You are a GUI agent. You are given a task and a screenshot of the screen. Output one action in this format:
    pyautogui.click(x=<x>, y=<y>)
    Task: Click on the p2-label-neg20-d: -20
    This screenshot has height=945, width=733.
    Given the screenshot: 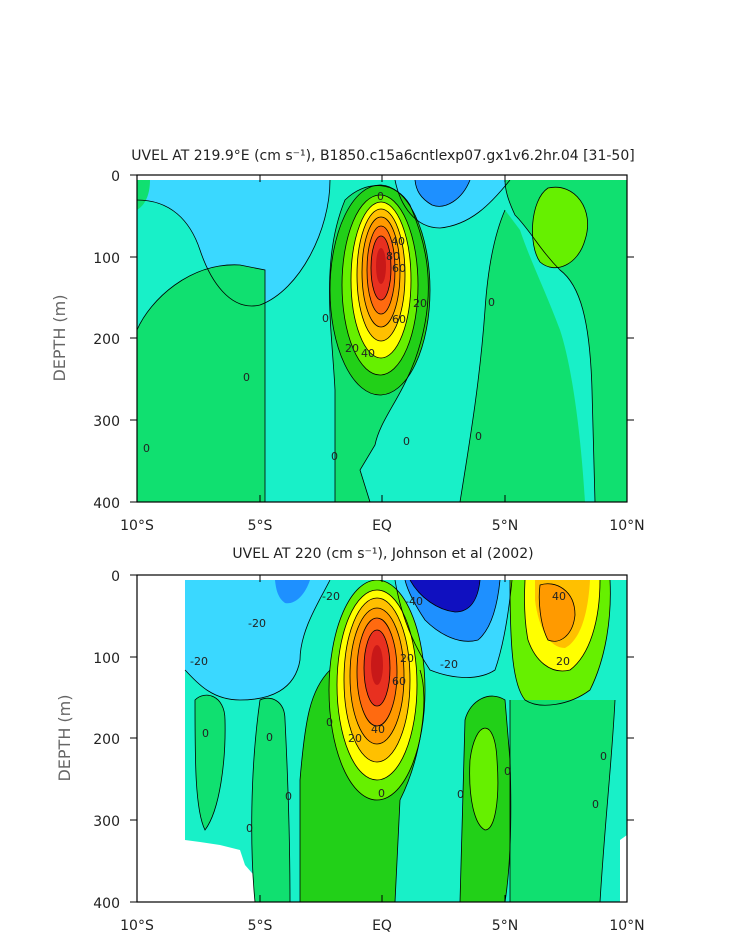 What is the action you would take?
    pyautogui.click(x=449, y=664)
    